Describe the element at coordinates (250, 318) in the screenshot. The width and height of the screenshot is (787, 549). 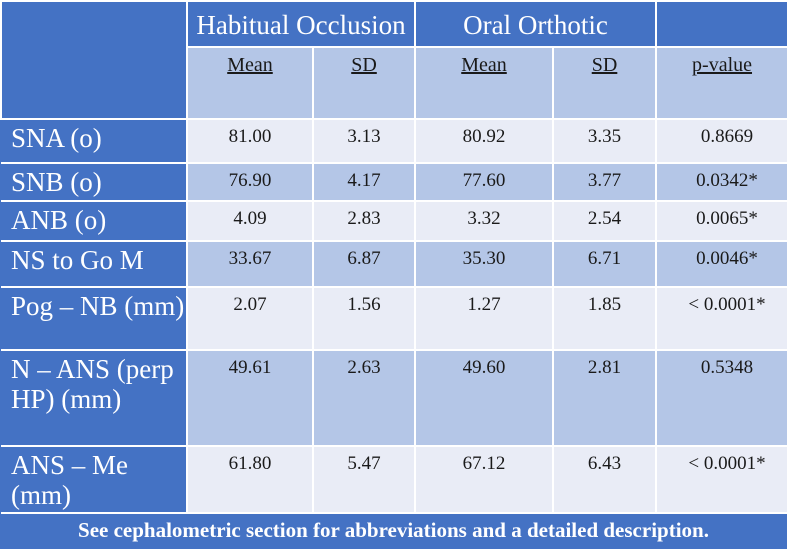
I see `cell-mean-habitual: 2.07` at that location.